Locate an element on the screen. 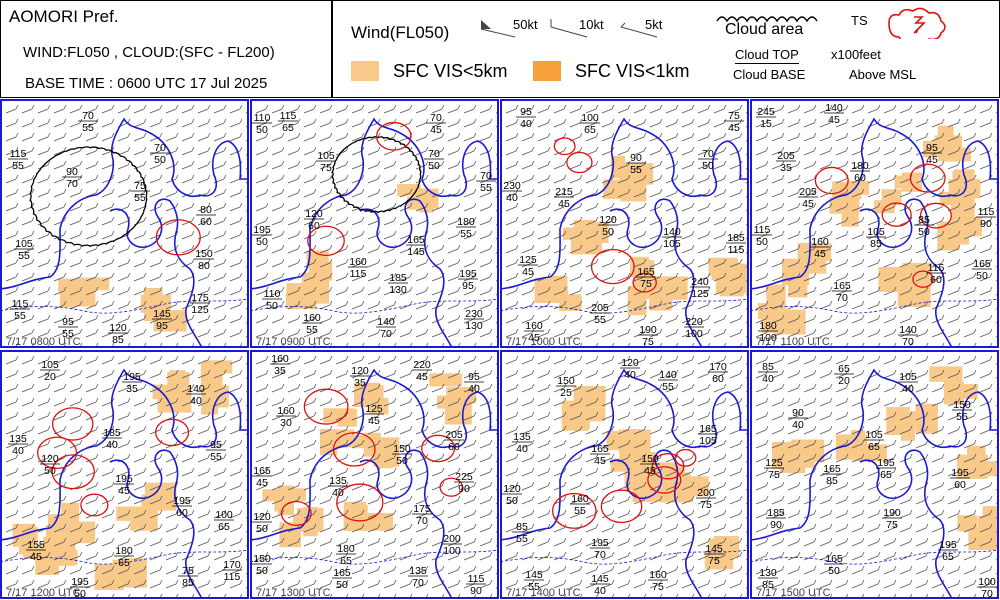 The height and width of the screenshot is (600, 1000). cloud-base-label: 35 is located at coordinates (132, 389).